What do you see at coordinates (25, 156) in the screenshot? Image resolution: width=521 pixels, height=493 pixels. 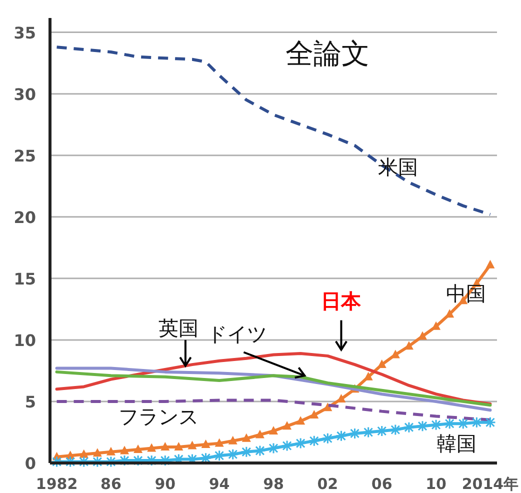 I see `y-tick-label: 25` at bounding box center [25, 156].